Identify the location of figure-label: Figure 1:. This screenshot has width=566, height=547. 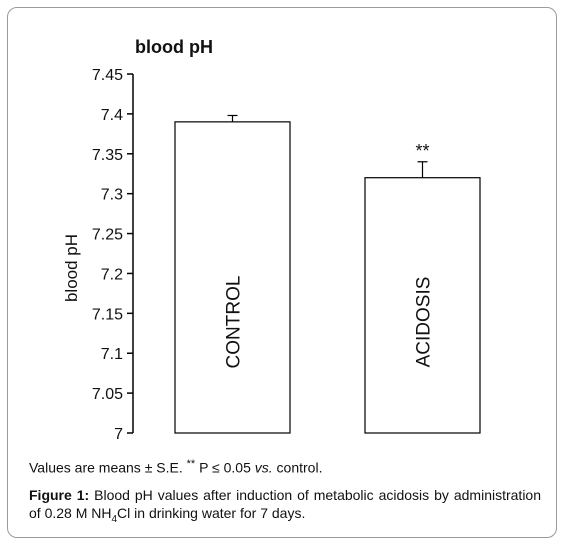
(59, 495).